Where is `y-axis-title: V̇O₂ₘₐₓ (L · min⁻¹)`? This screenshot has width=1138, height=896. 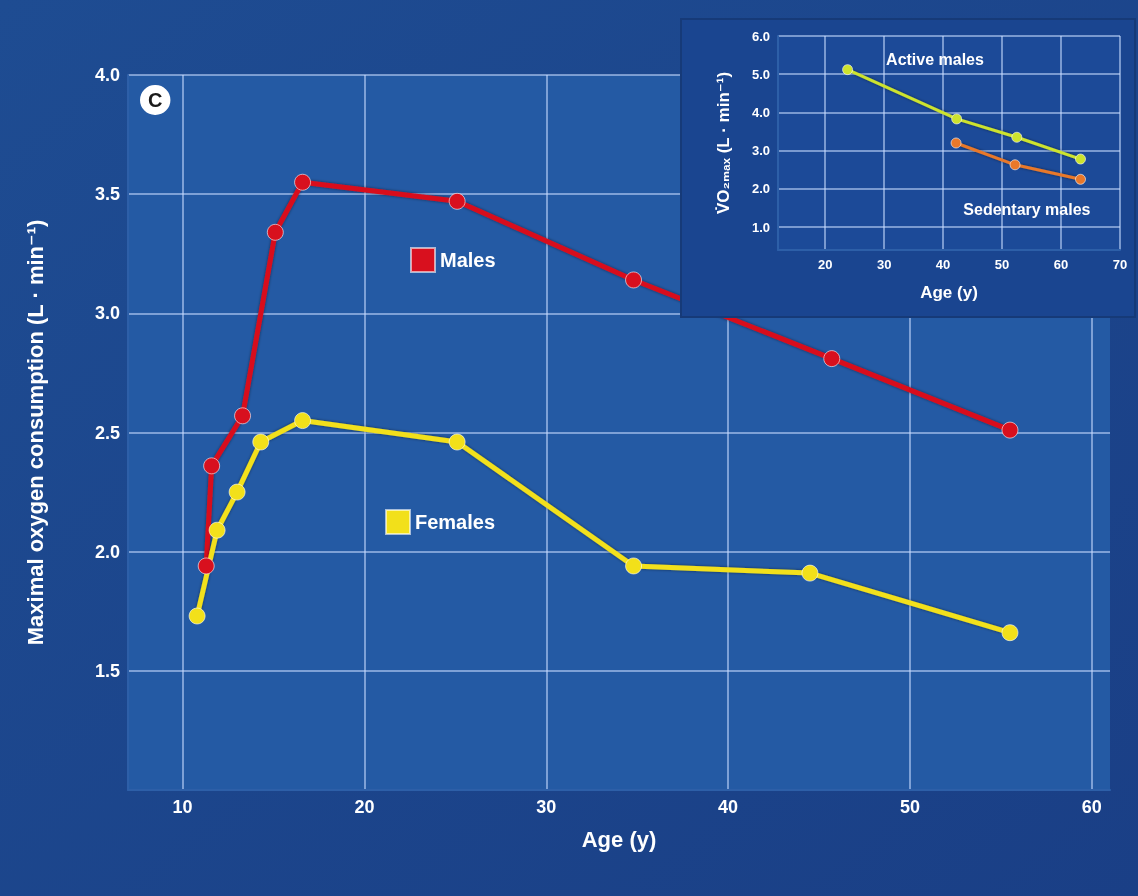
y-axis-title: V̇O₂ₘₐₓ (L · min⁻¹) is located at coordinates (723, 143).